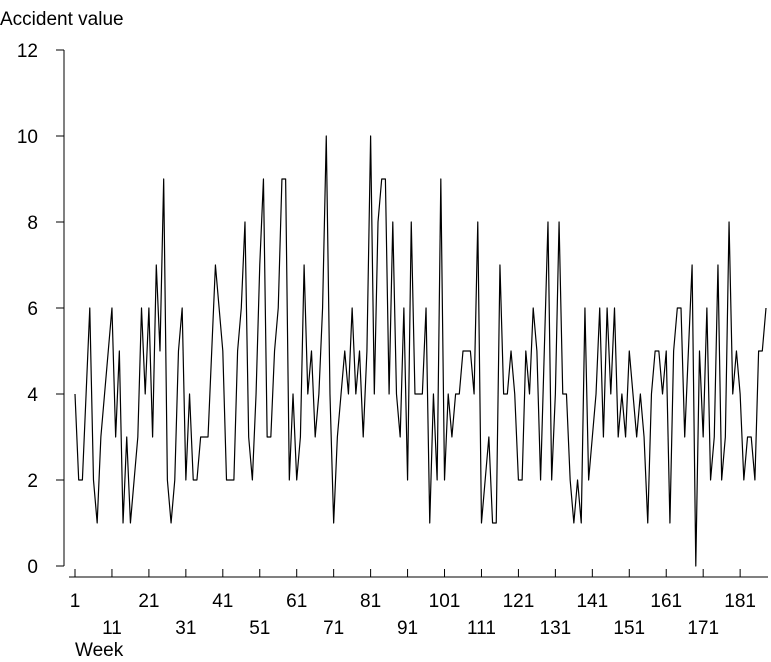  Describe the element at coordinates (32, 481) in the screenshot. I see `y-tick-label: 2` at that location.